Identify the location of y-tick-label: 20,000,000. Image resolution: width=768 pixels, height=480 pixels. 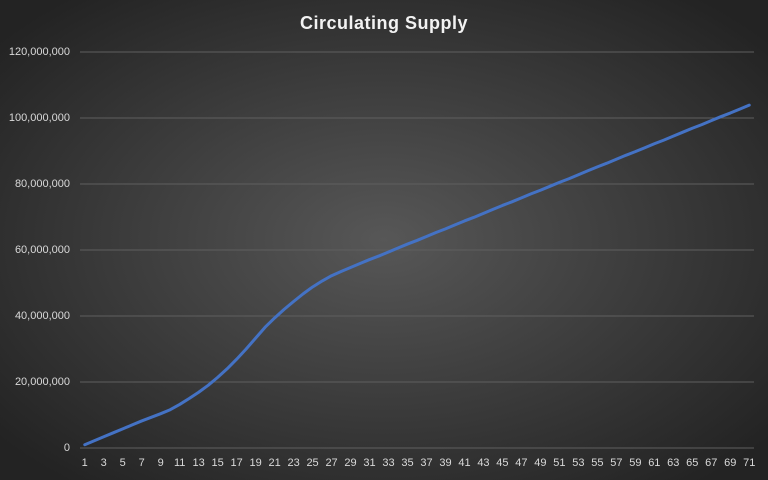
(42, 382).